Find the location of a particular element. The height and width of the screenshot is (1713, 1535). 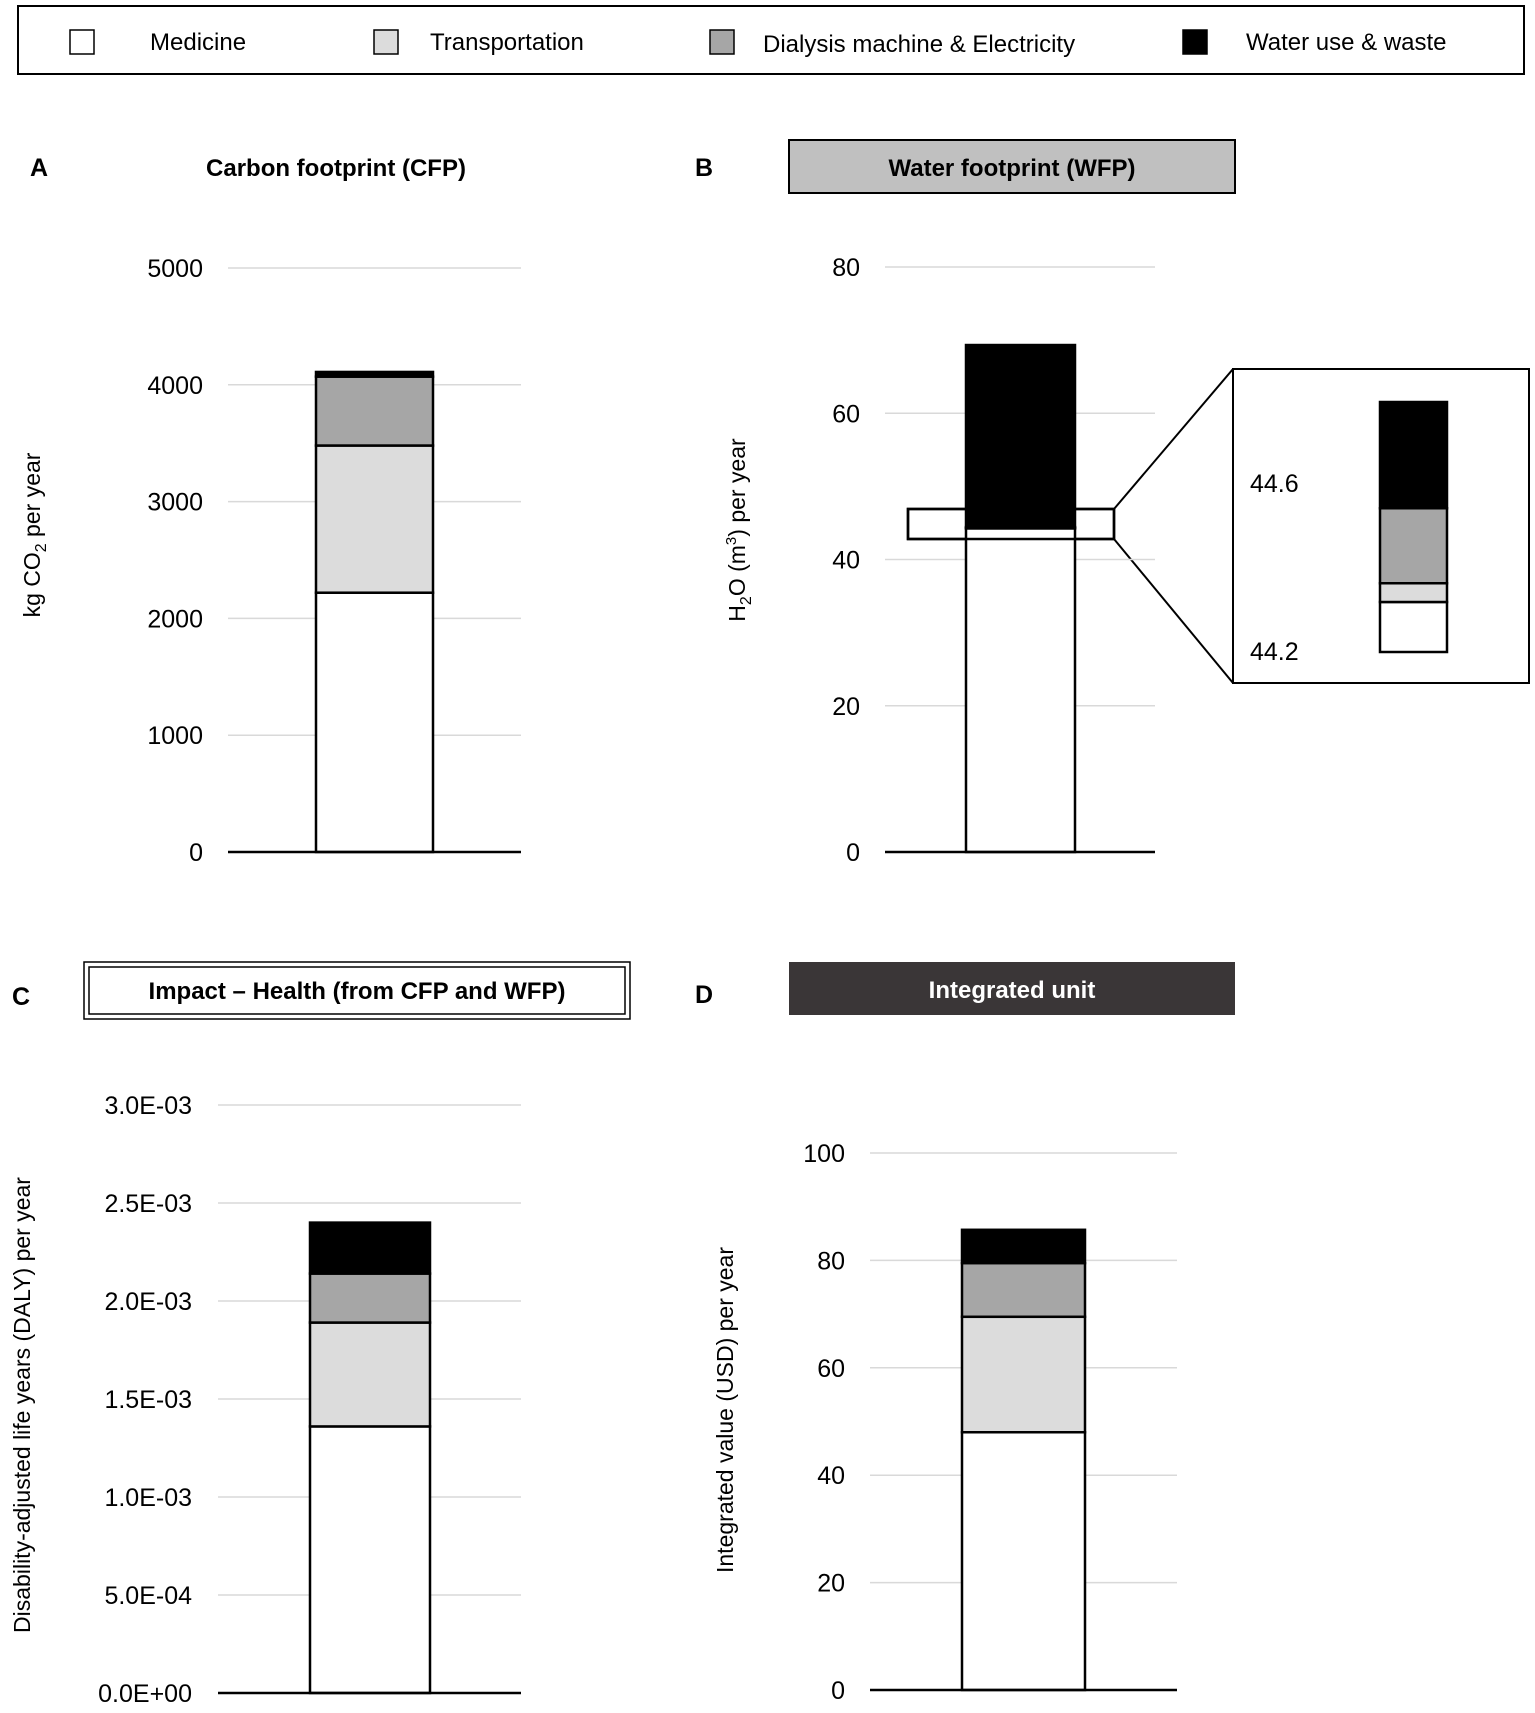

panel-letter-c: C is located at coordinates (21, 997).